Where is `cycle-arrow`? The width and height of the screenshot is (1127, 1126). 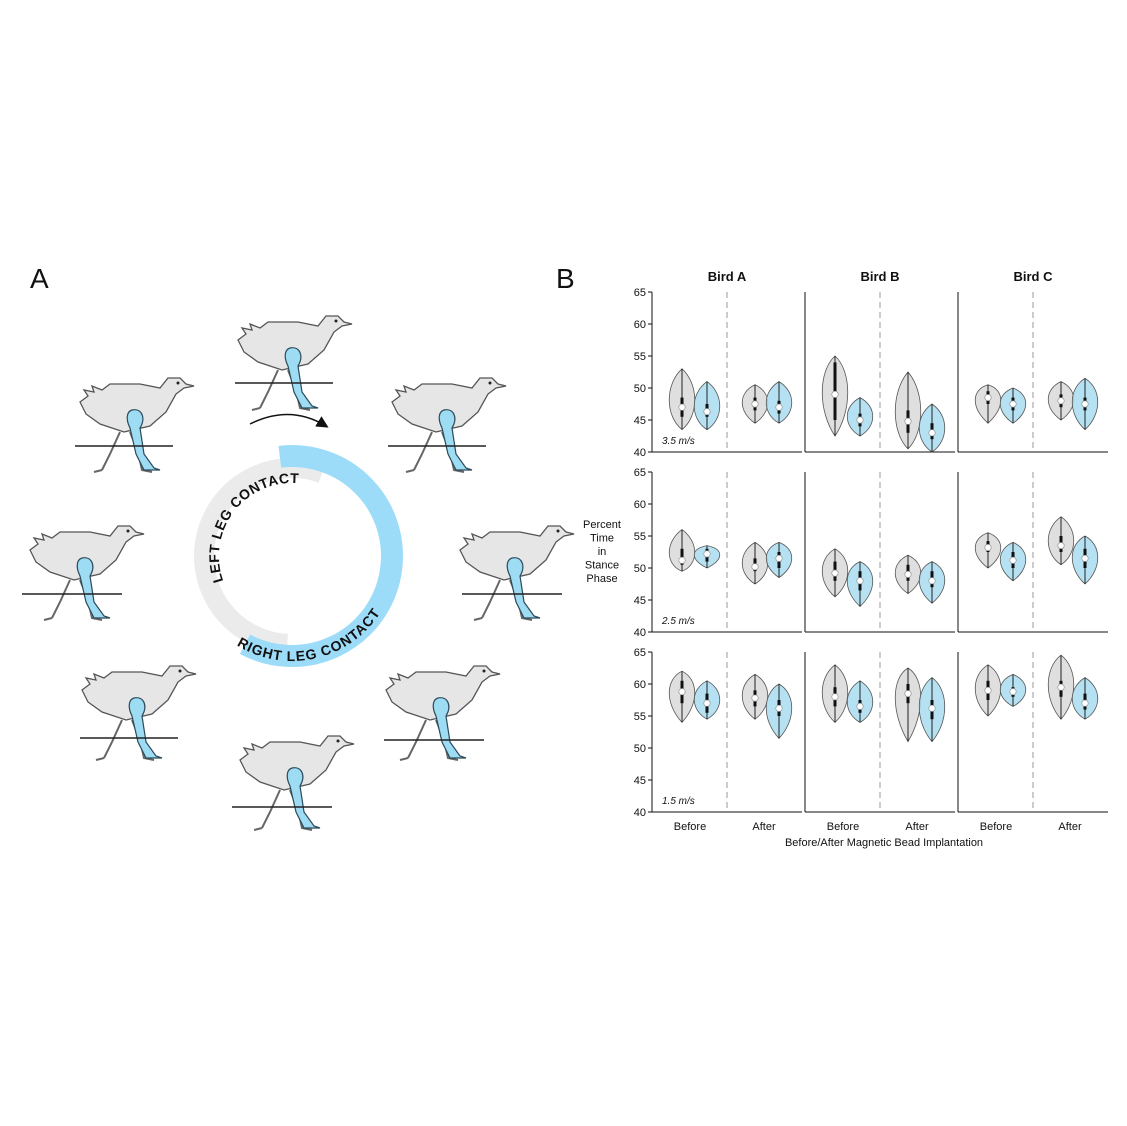
cycle-arrow is located at coordinates (289, 420).